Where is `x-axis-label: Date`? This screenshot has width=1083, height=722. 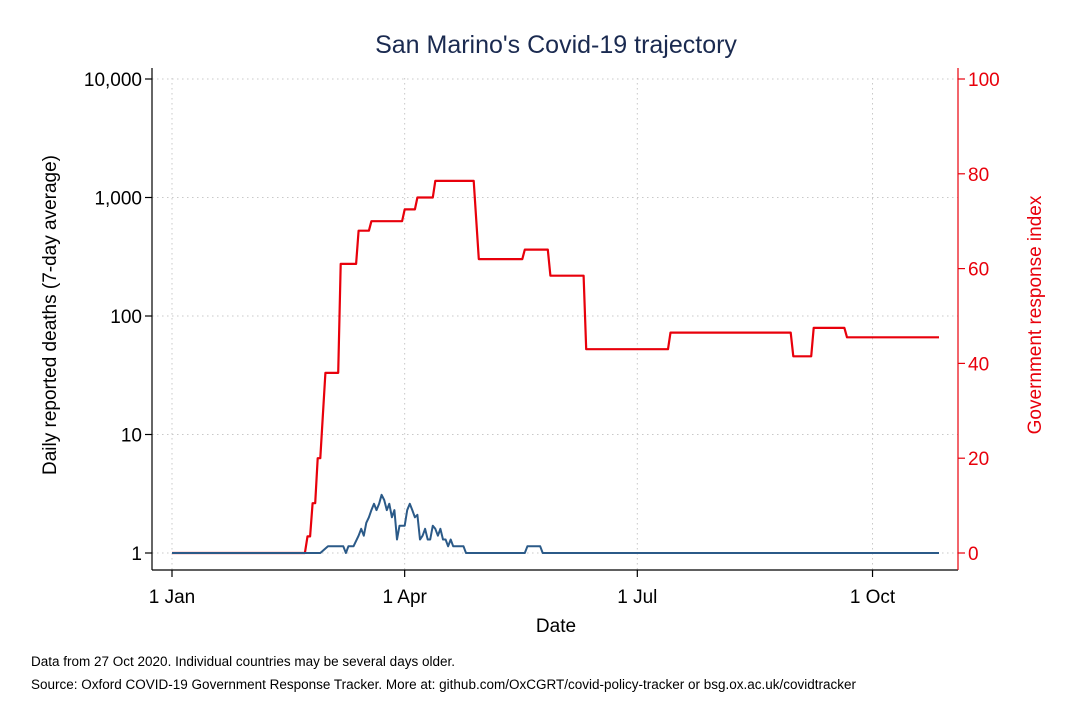 x-axis-label: Date is located at coordinates (556, 626).